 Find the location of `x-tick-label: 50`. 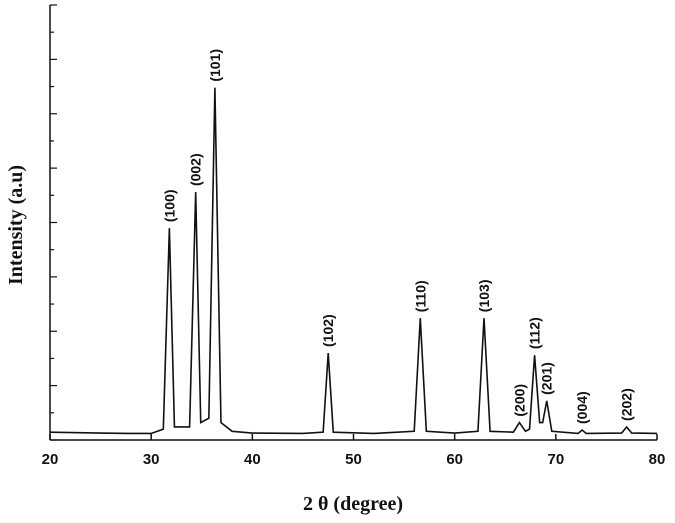

x-tick-label: 50 is located at coordinates (353, 459).